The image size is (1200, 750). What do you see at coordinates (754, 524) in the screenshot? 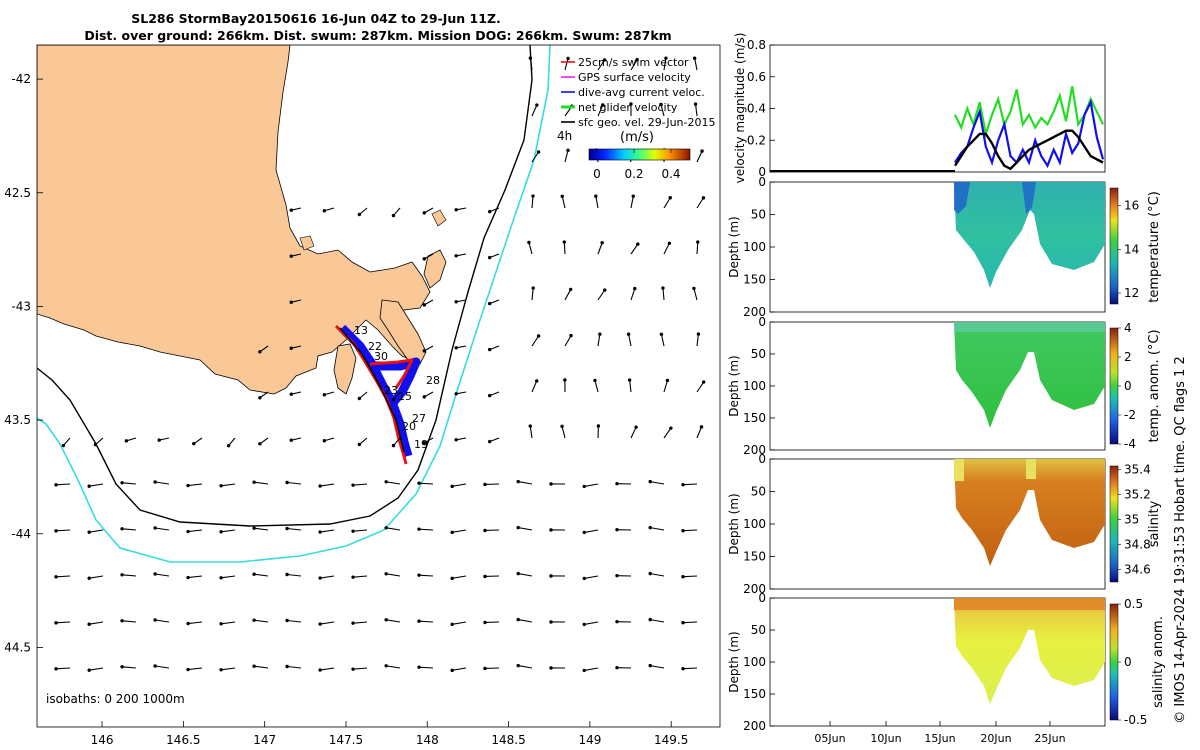
I see `depth-tick-label: 100` at bounding box center [754, 524].